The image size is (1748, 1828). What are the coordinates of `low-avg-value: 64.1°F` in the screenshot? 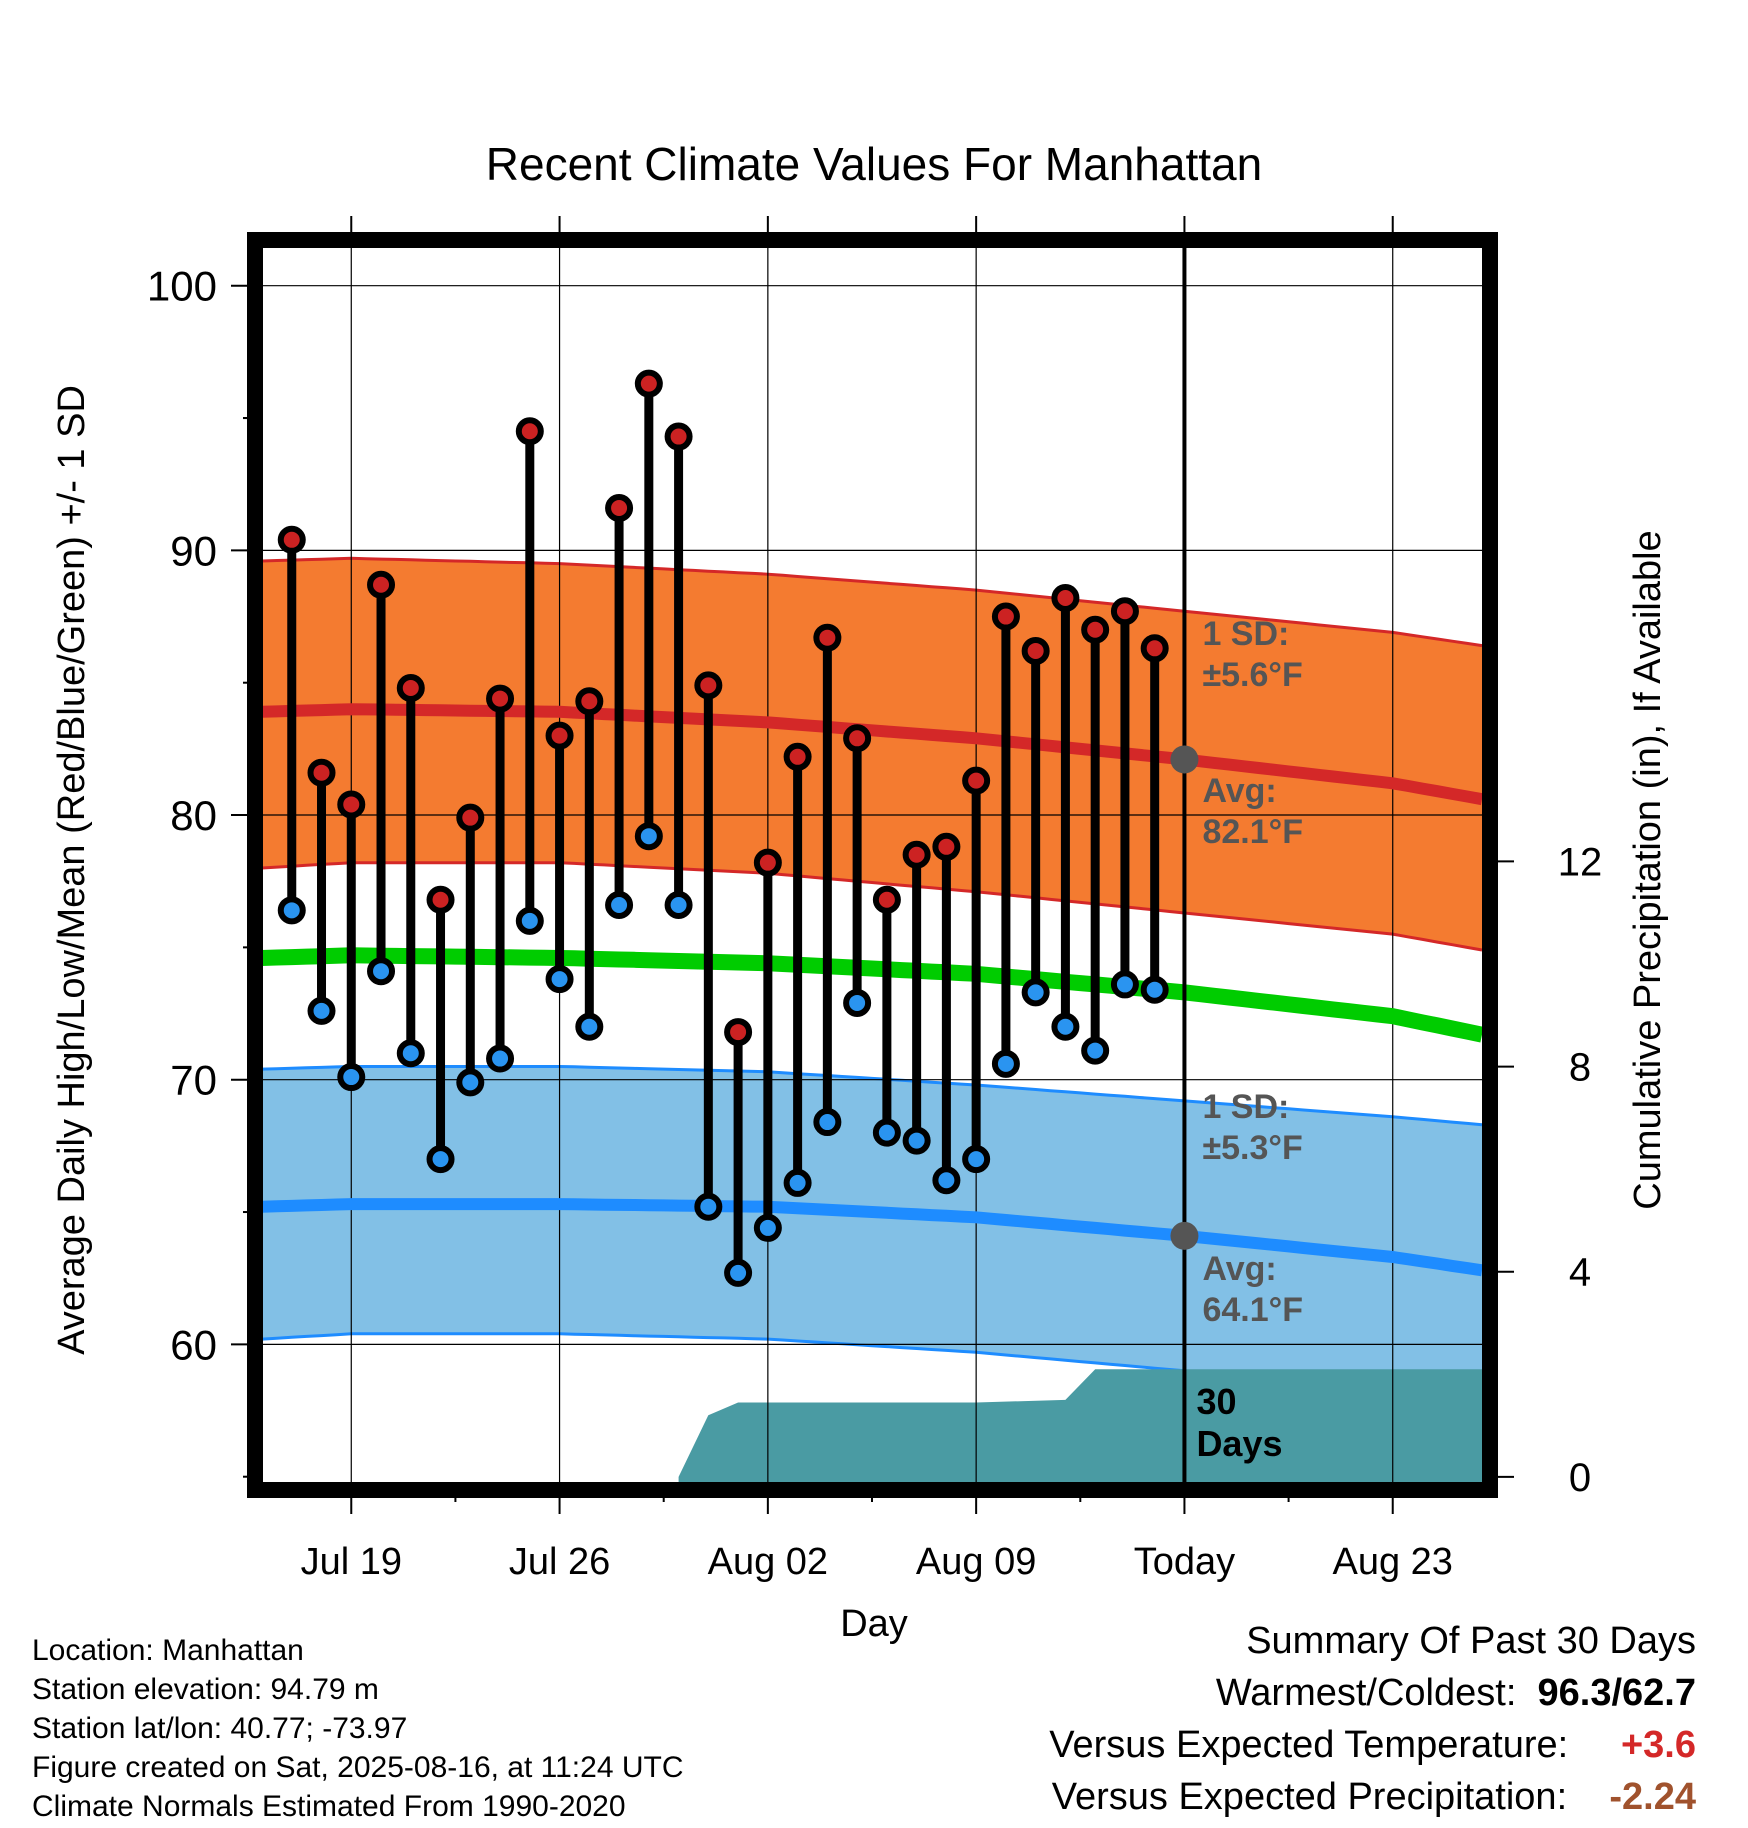 It's located at (1252, 1310).